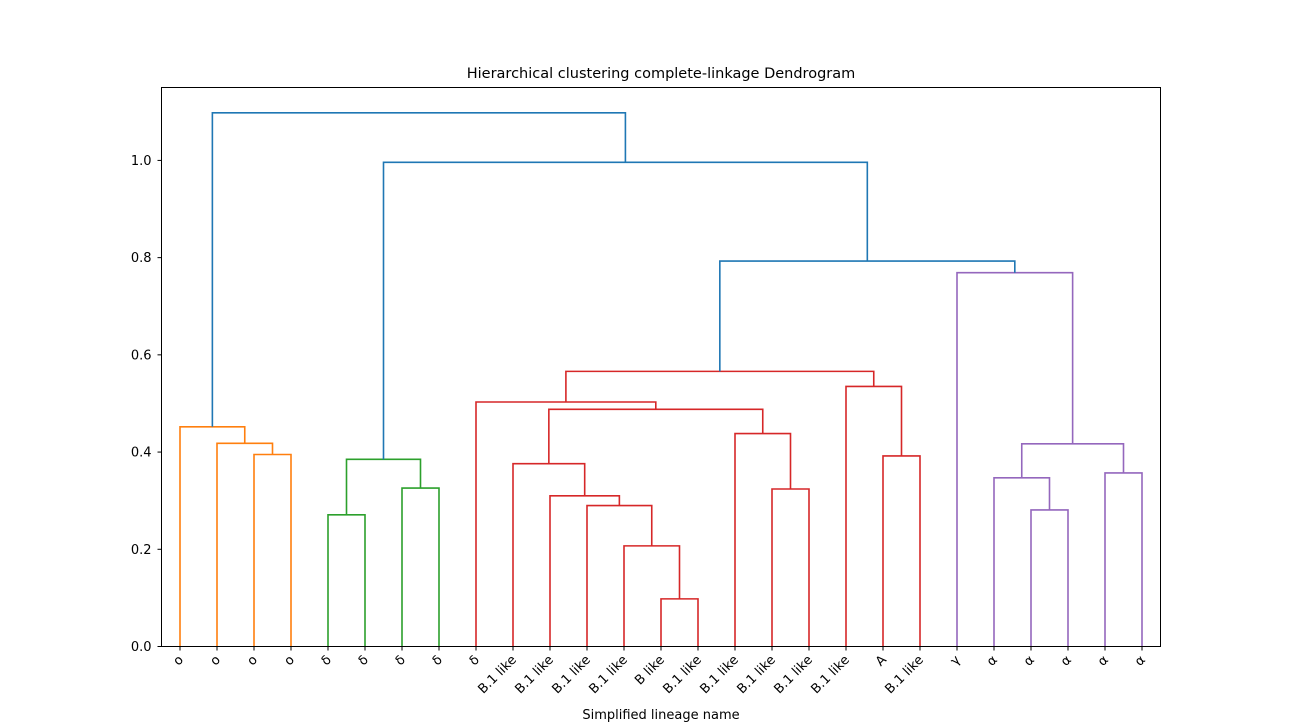  What do you see at coordinates (141, 161) in the screenshot?
I see `y-tick-label: 1.0` at bounding box center [141, 161].